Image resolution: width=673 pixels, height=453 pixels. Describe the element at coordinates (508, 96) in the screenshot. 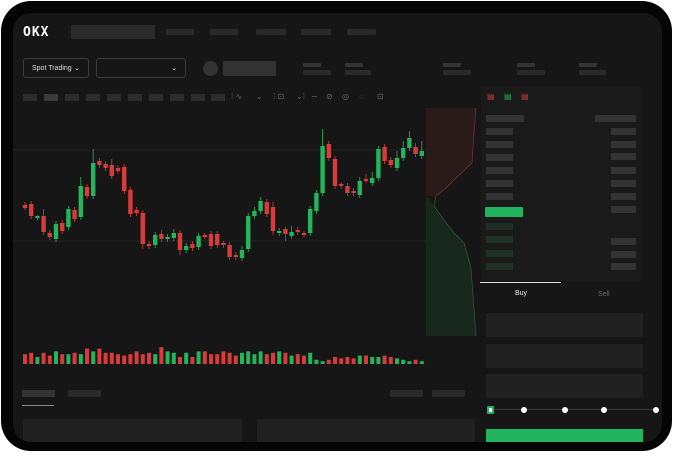

I see `orderbook-bids-icon: ▤` at that location.